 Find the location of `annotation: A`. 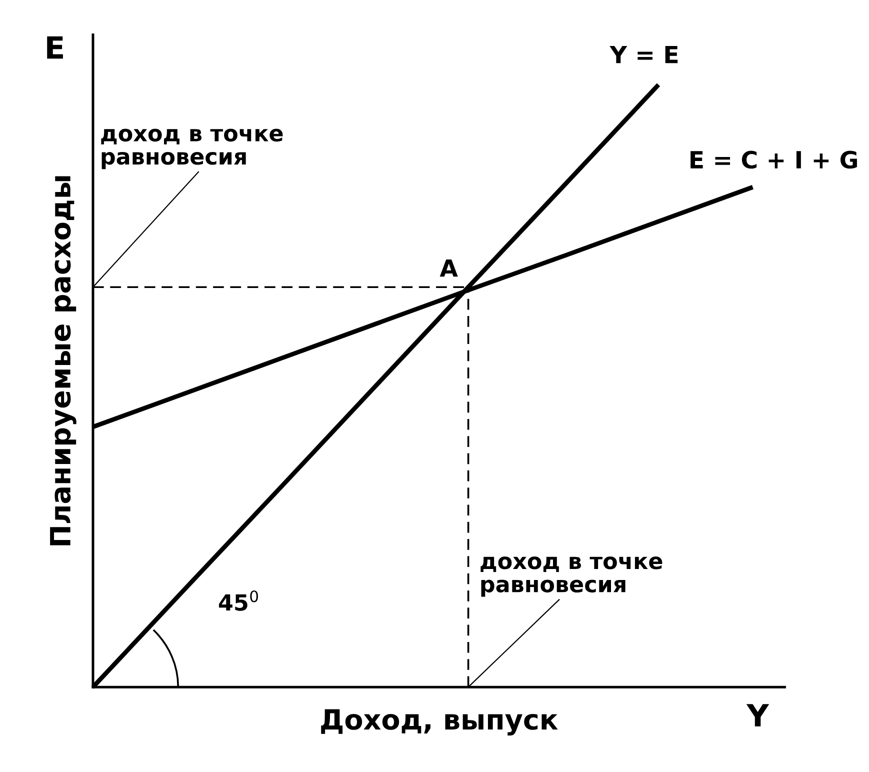

annotation: A is located at coordinates (449, 268).